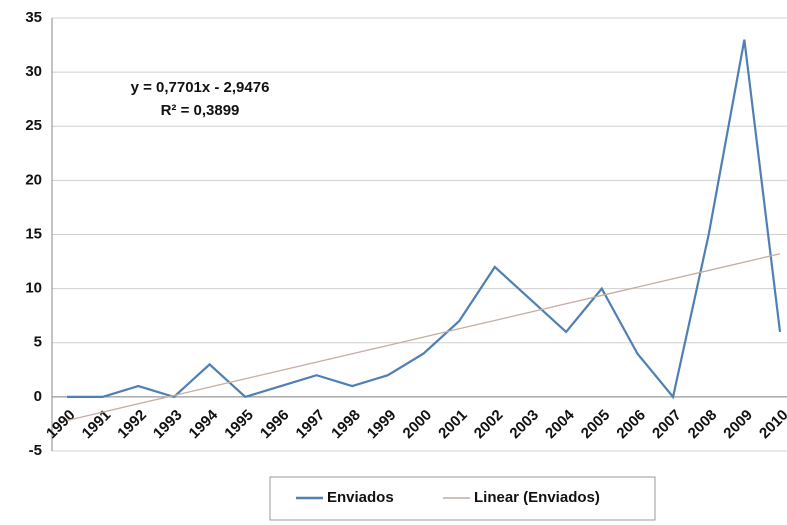 The width and height of the screenshot is (787, 525). What do you see at coordinates (418, 424) in the screenshot?
I see `x-tick-label: 2000` at bounding box center [418, 424].